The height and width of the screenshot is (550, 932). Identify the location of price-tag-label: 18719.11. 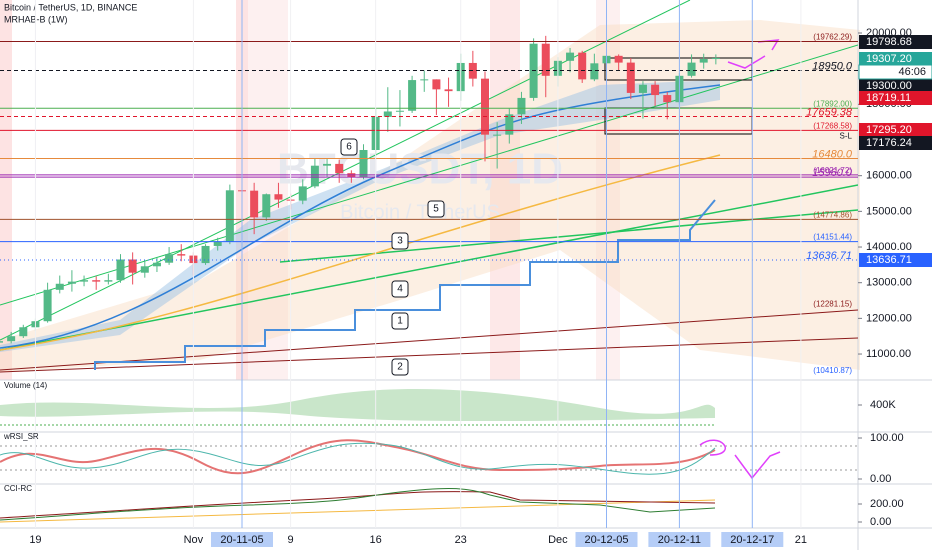
(888, 98).